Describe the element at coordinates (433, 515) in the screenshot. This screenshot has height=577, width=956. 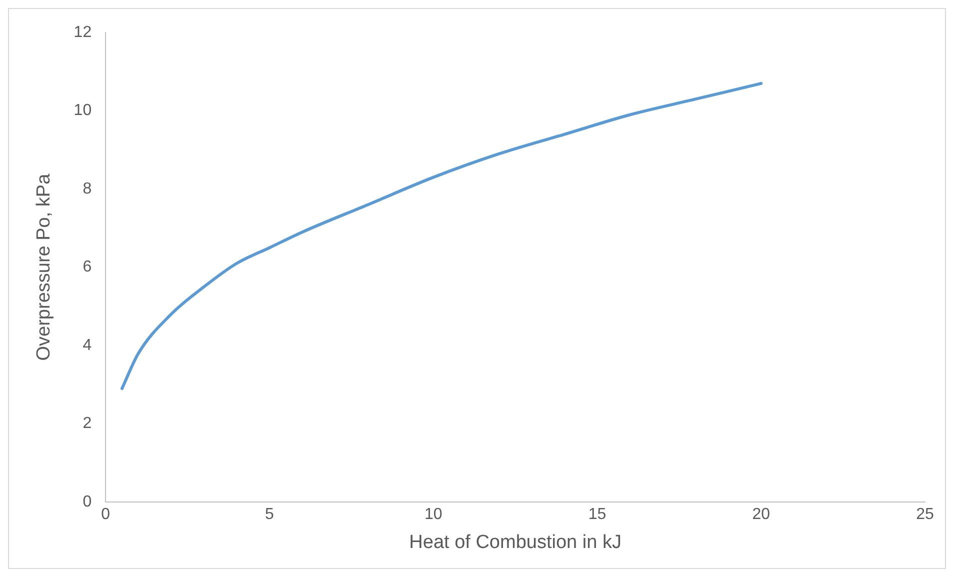
I see `x-tick-label: 10` at that location.